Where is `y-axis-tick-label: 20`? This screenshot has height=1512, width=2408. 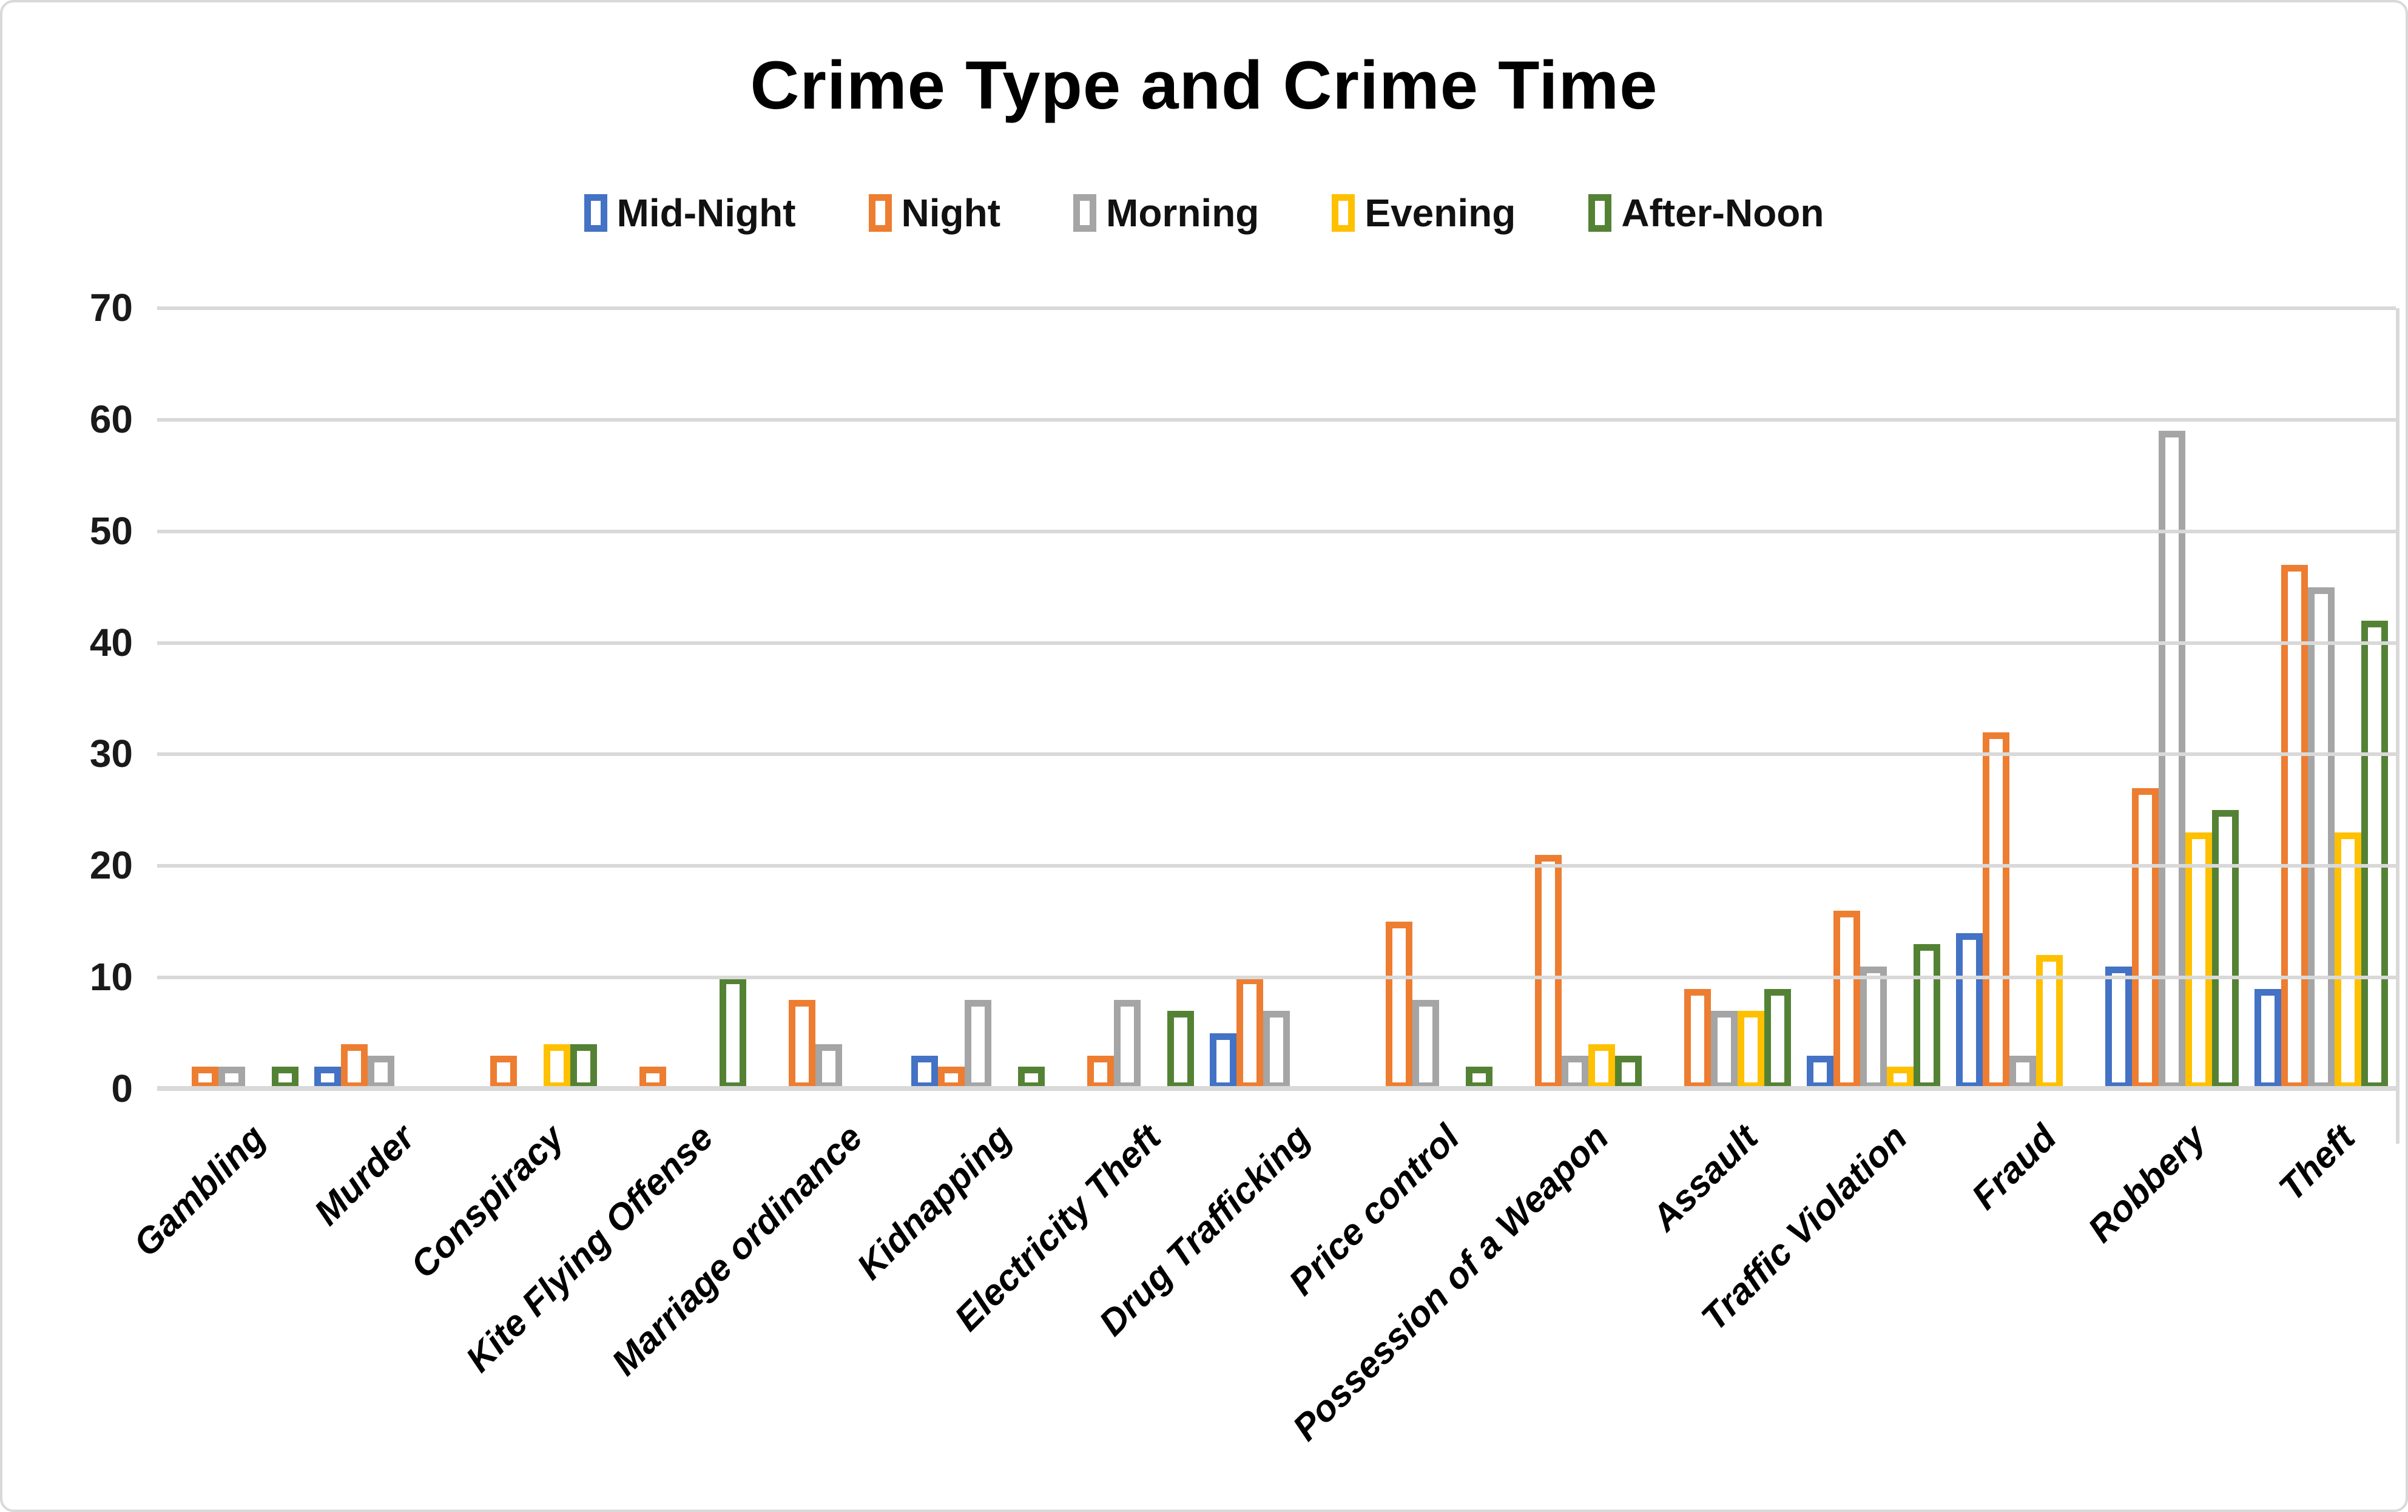 y-axis-tick-label: 20 is located at coordinates (111, 865).